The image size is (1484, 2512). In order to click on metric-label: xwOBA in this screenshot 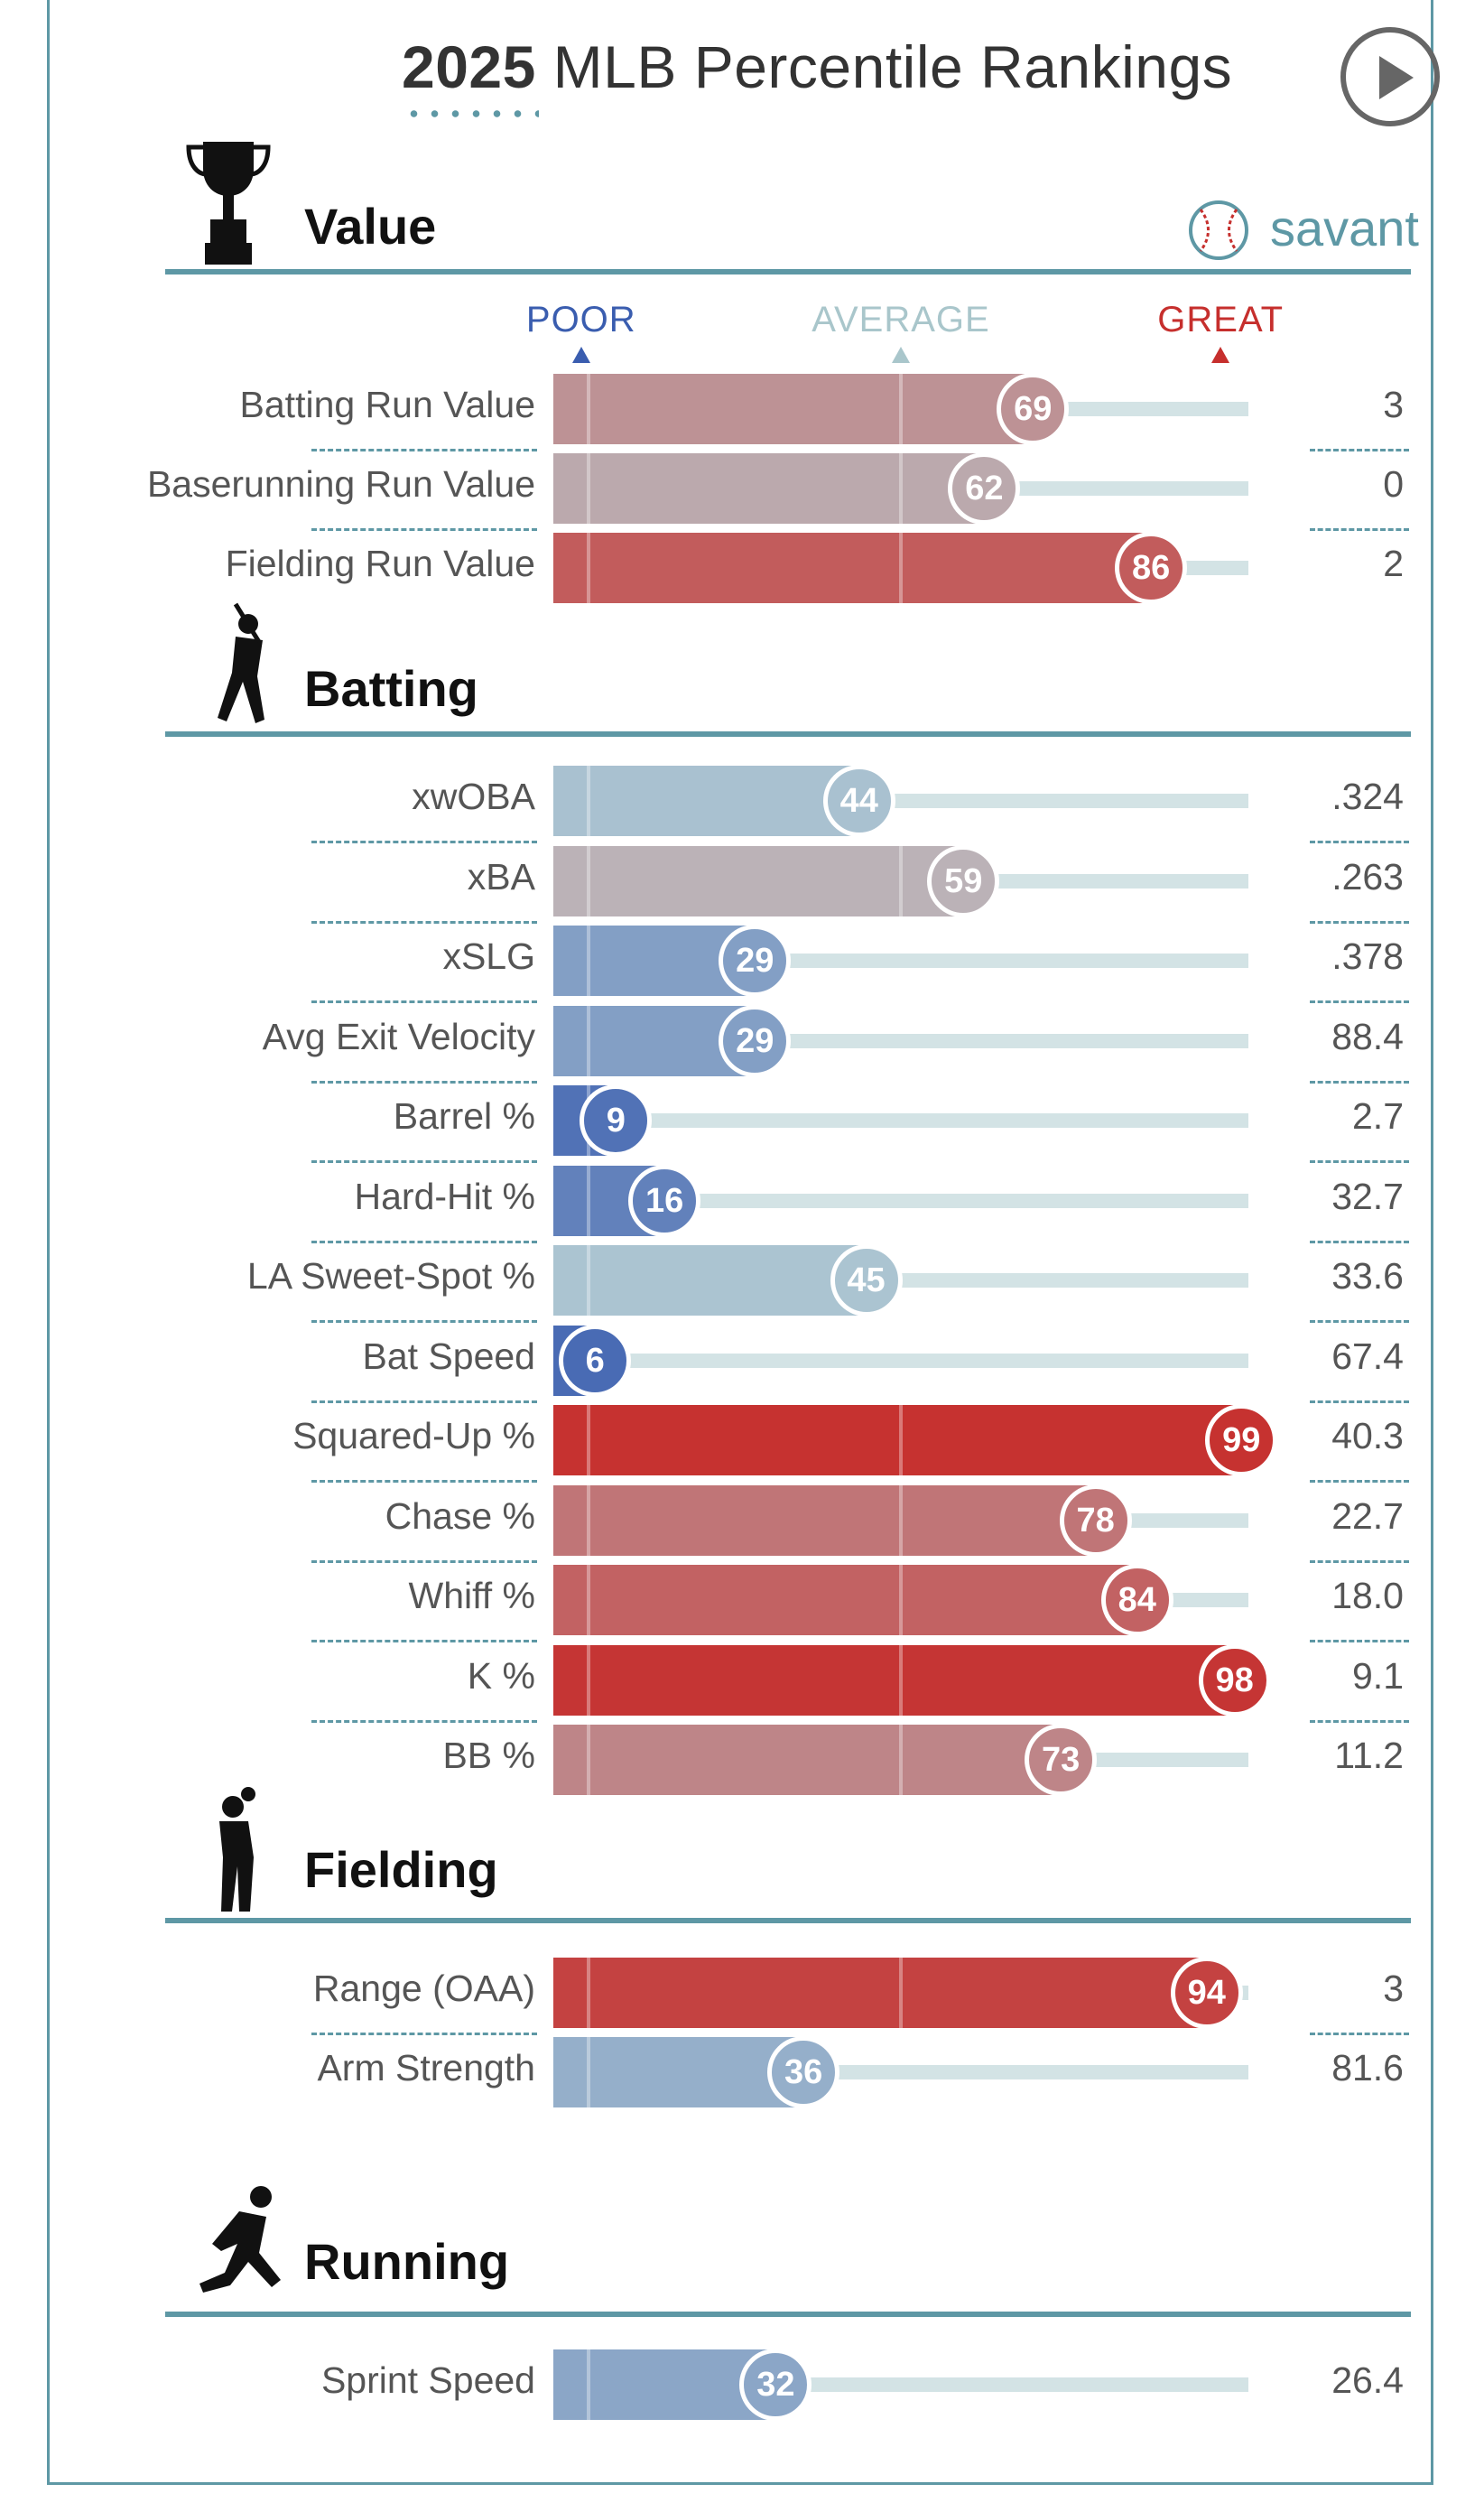, I will do `click(473, 797)`.